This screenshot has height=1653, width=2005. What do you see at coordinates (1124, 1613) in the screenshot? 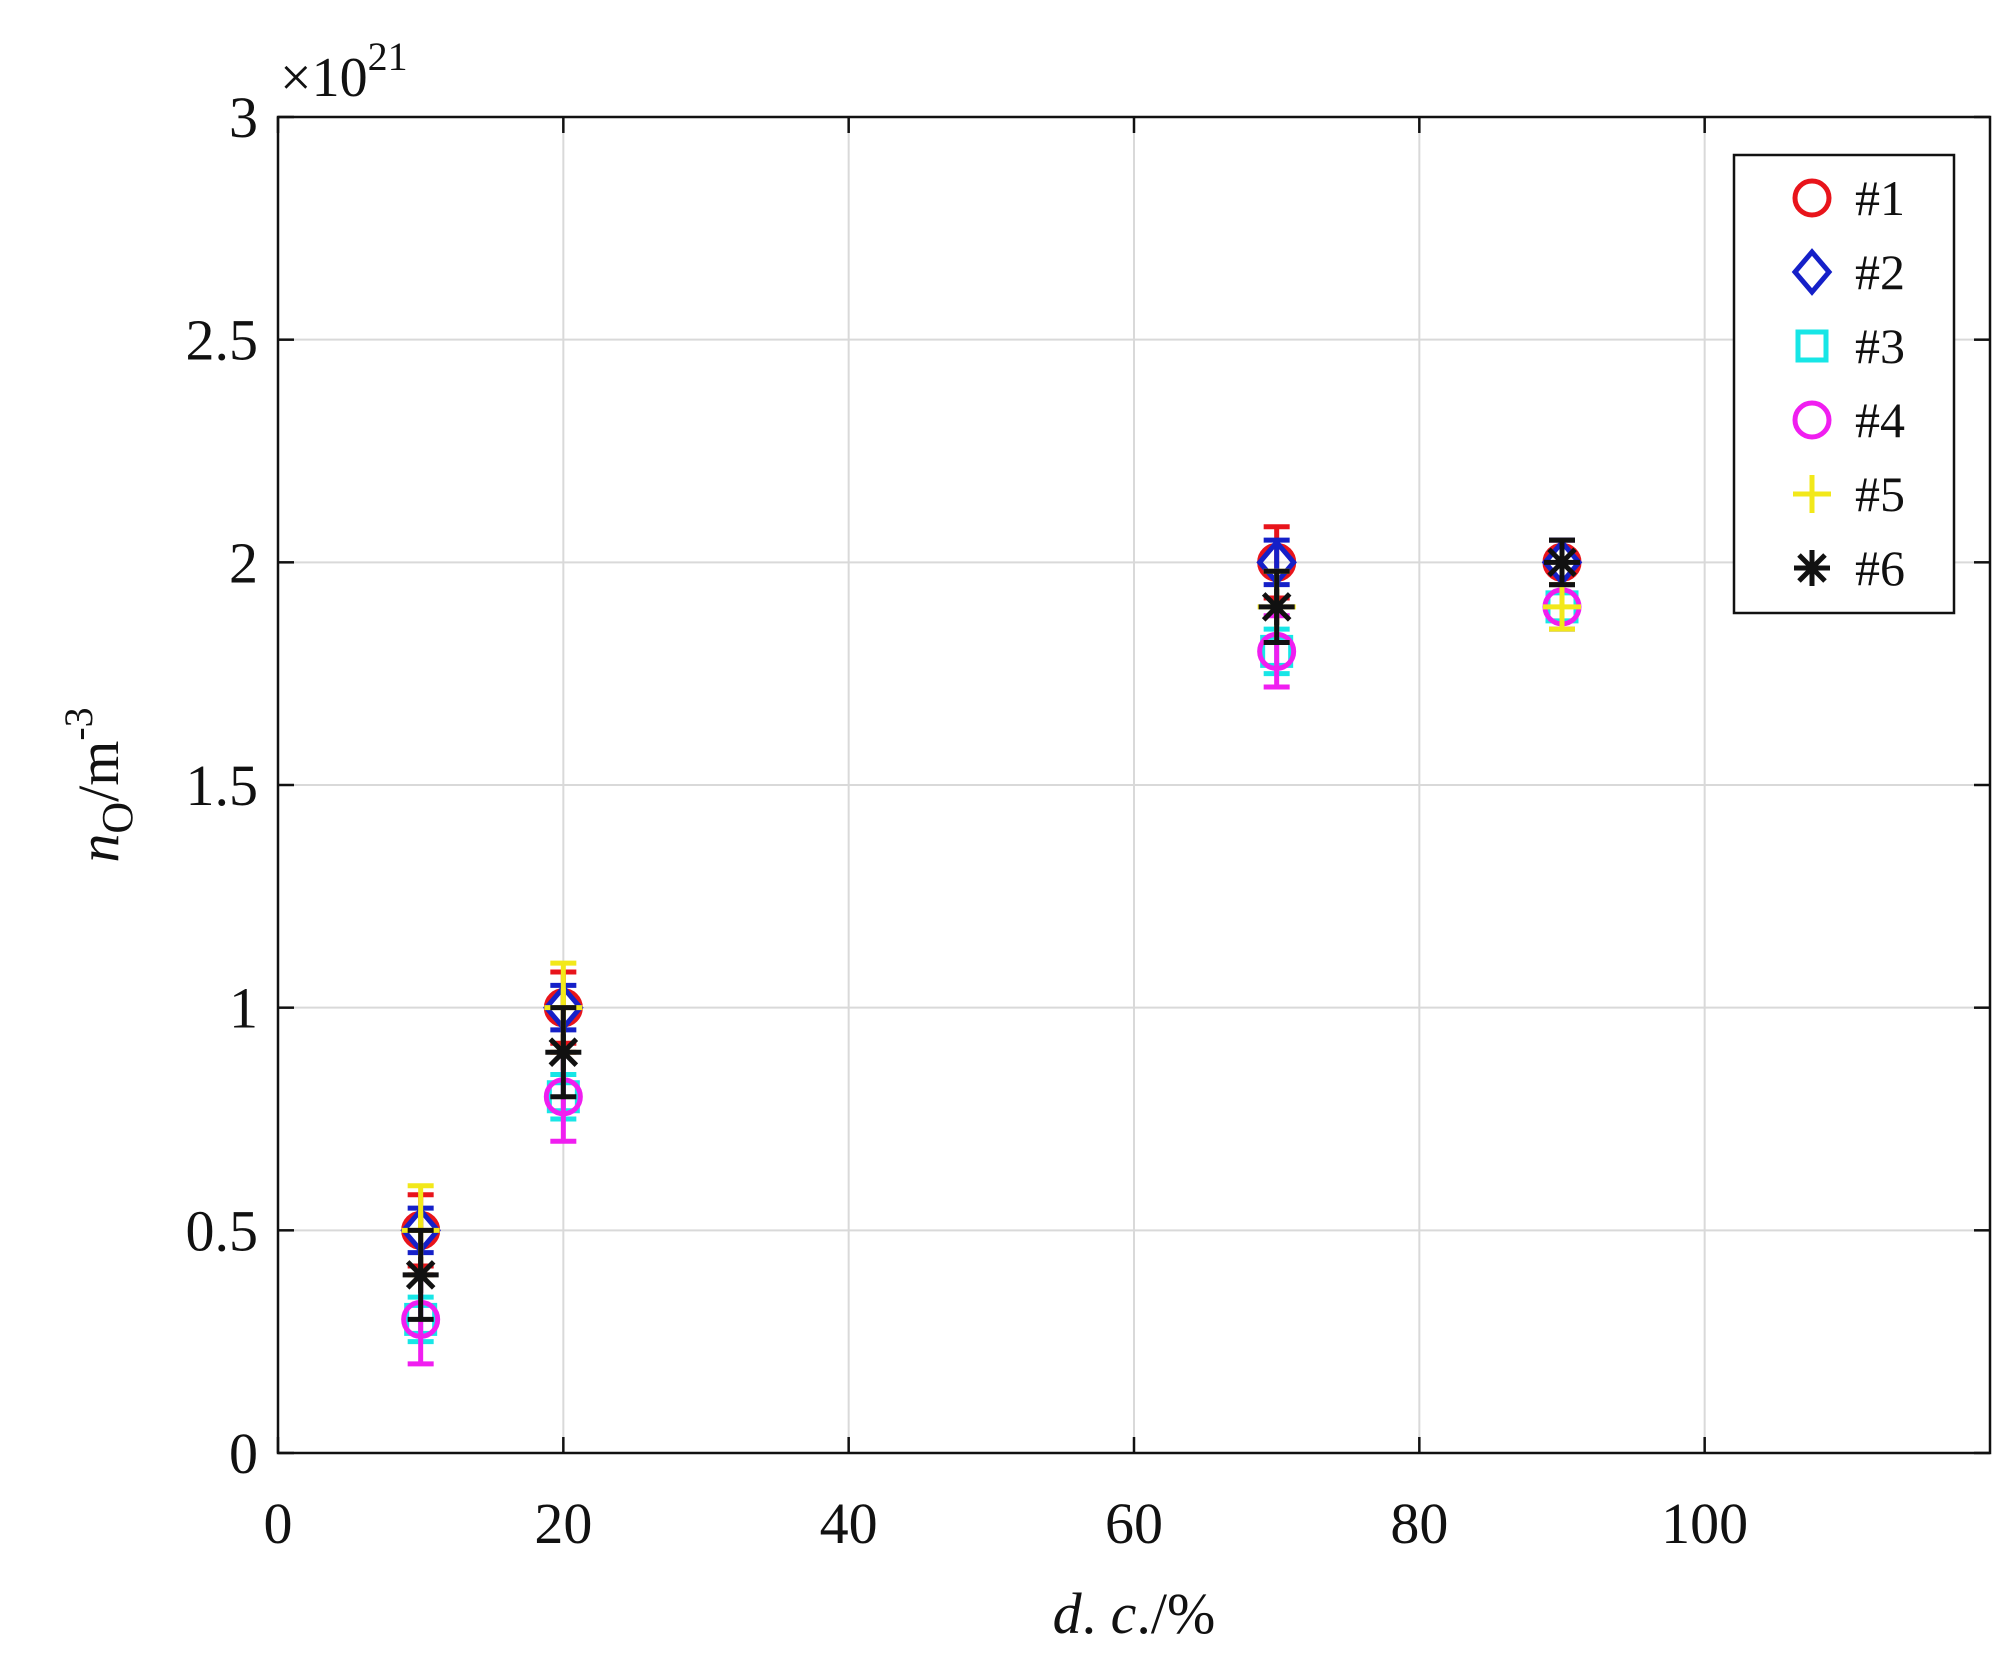
I see `x-axis-title-c: c` at bounding box center [1124, 1613].